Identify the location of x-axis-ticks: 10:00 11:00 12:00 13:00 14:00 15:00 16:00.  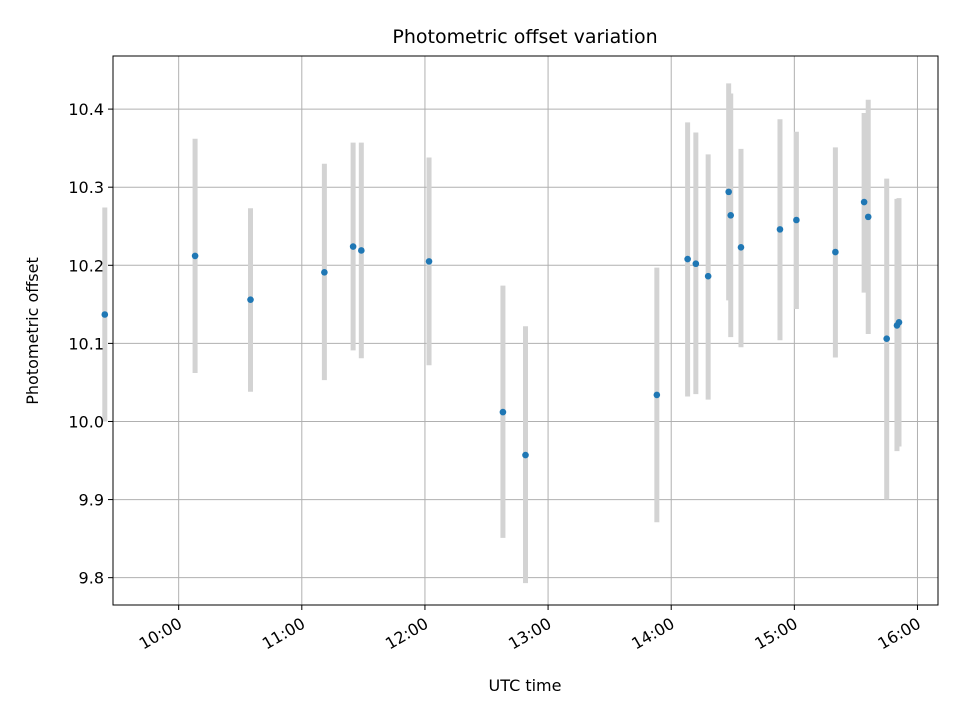
(530, 629).